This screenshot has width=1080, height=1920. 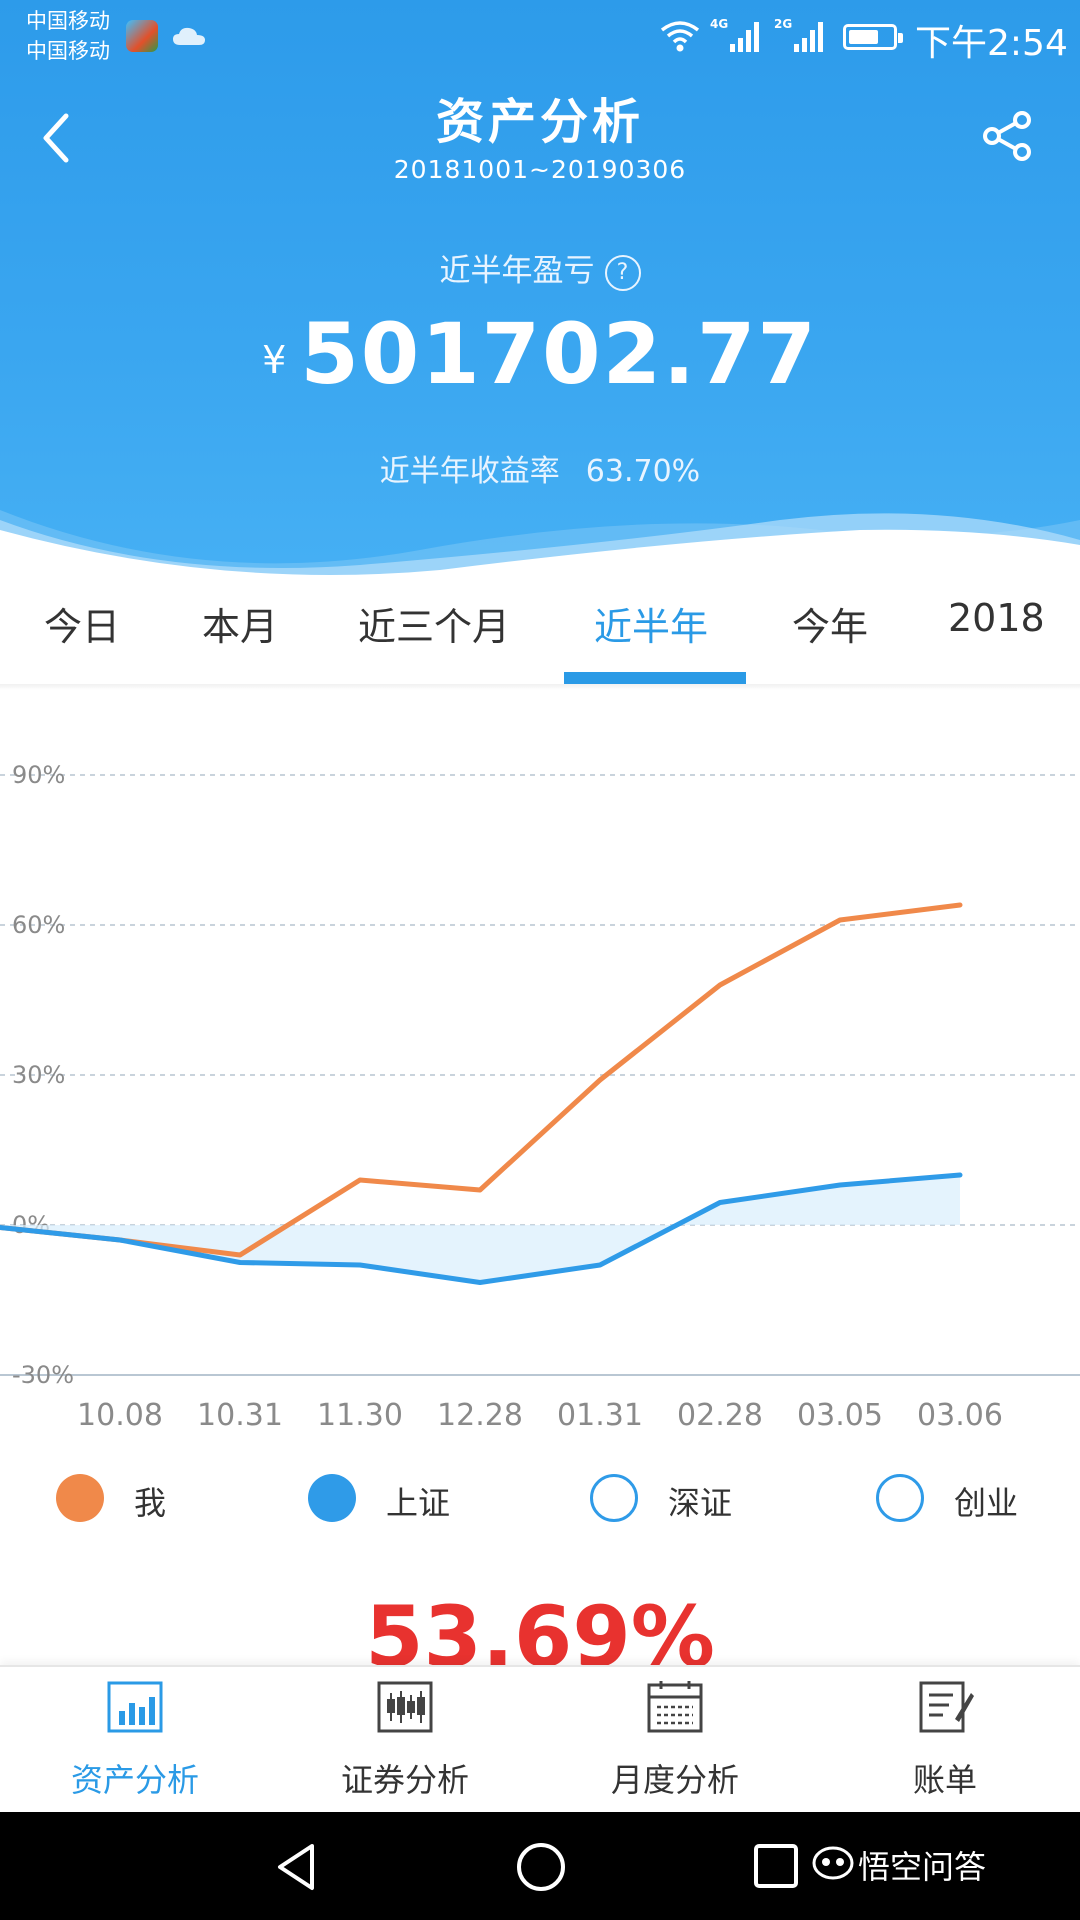 What do you see at coordinates (274, 360) in the screenshot?
I see `currency-symbol: ¥` at bounding box center [274, 360].